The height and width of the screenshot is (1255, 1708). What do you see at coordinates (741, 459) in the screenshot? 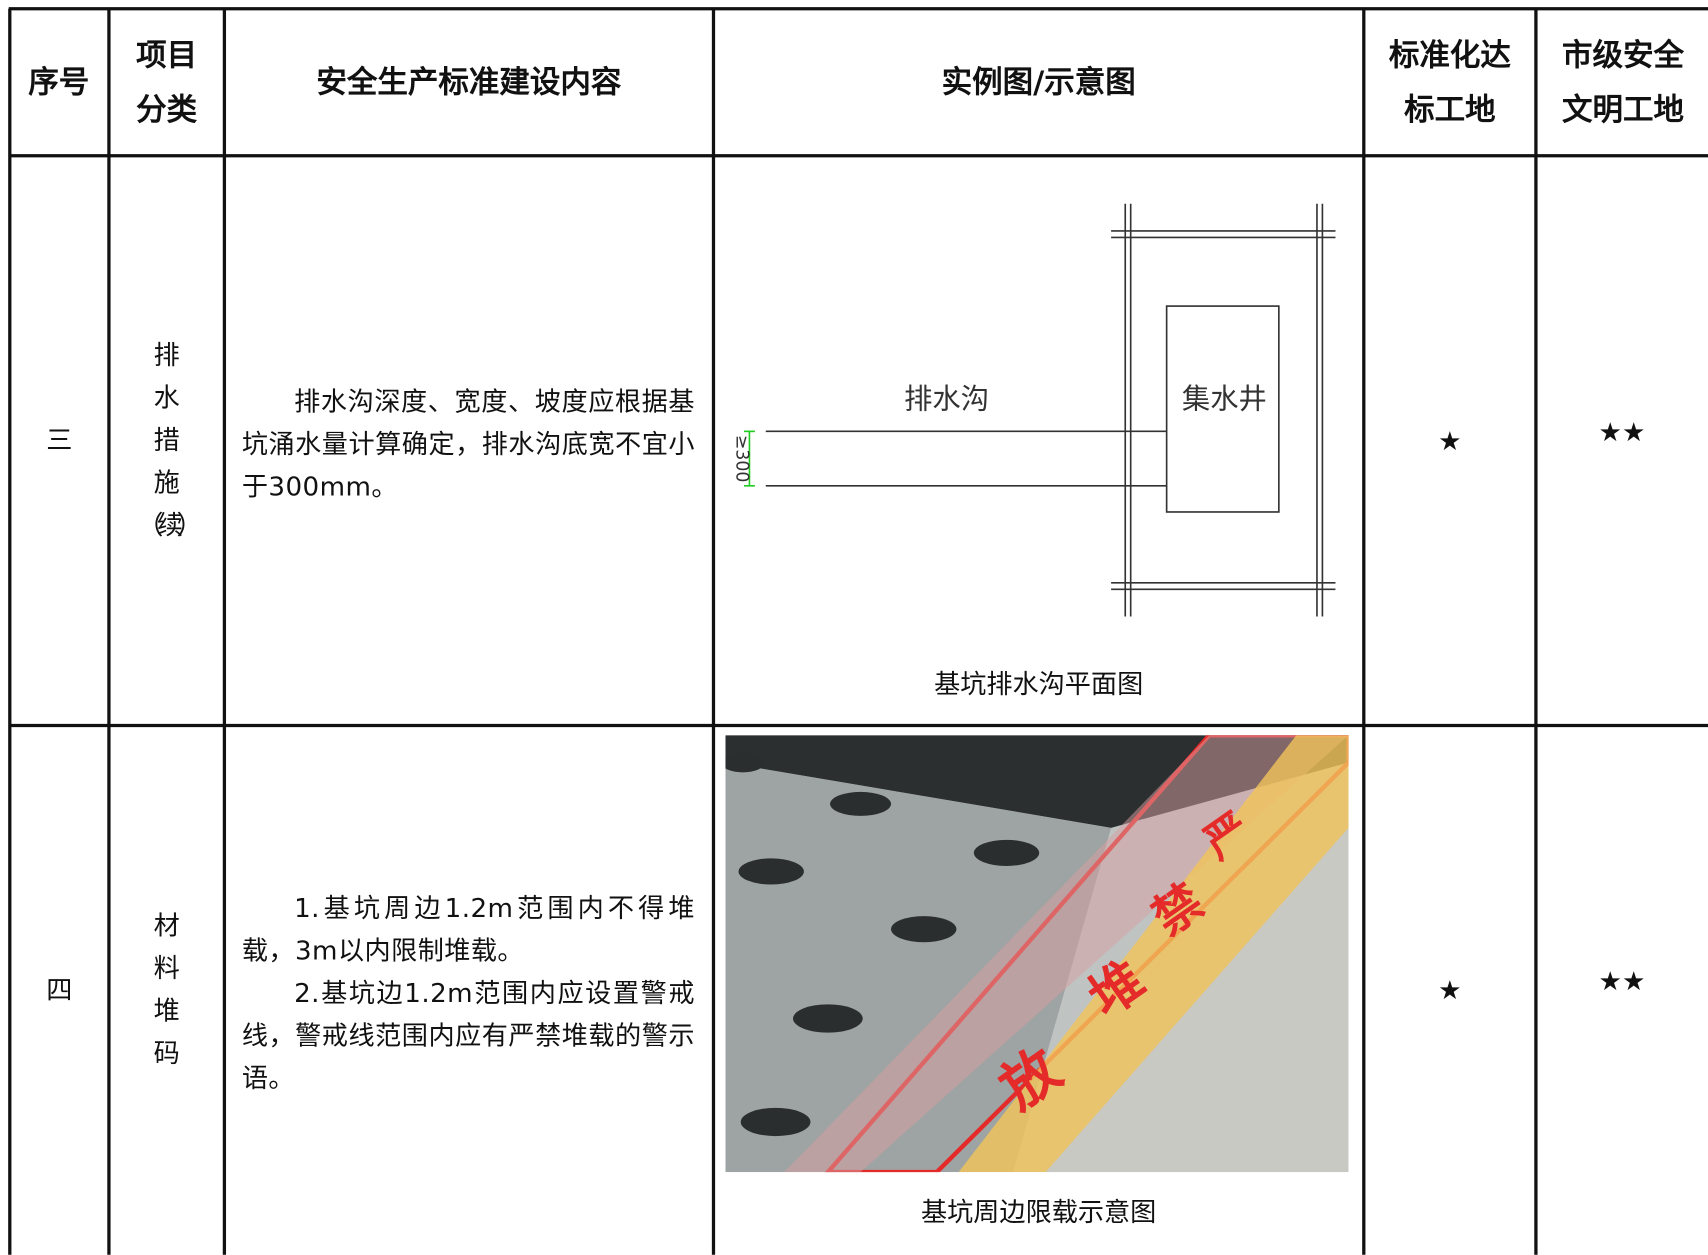
I see `dimension-label: ≥300` at bounding box center [741, 459].